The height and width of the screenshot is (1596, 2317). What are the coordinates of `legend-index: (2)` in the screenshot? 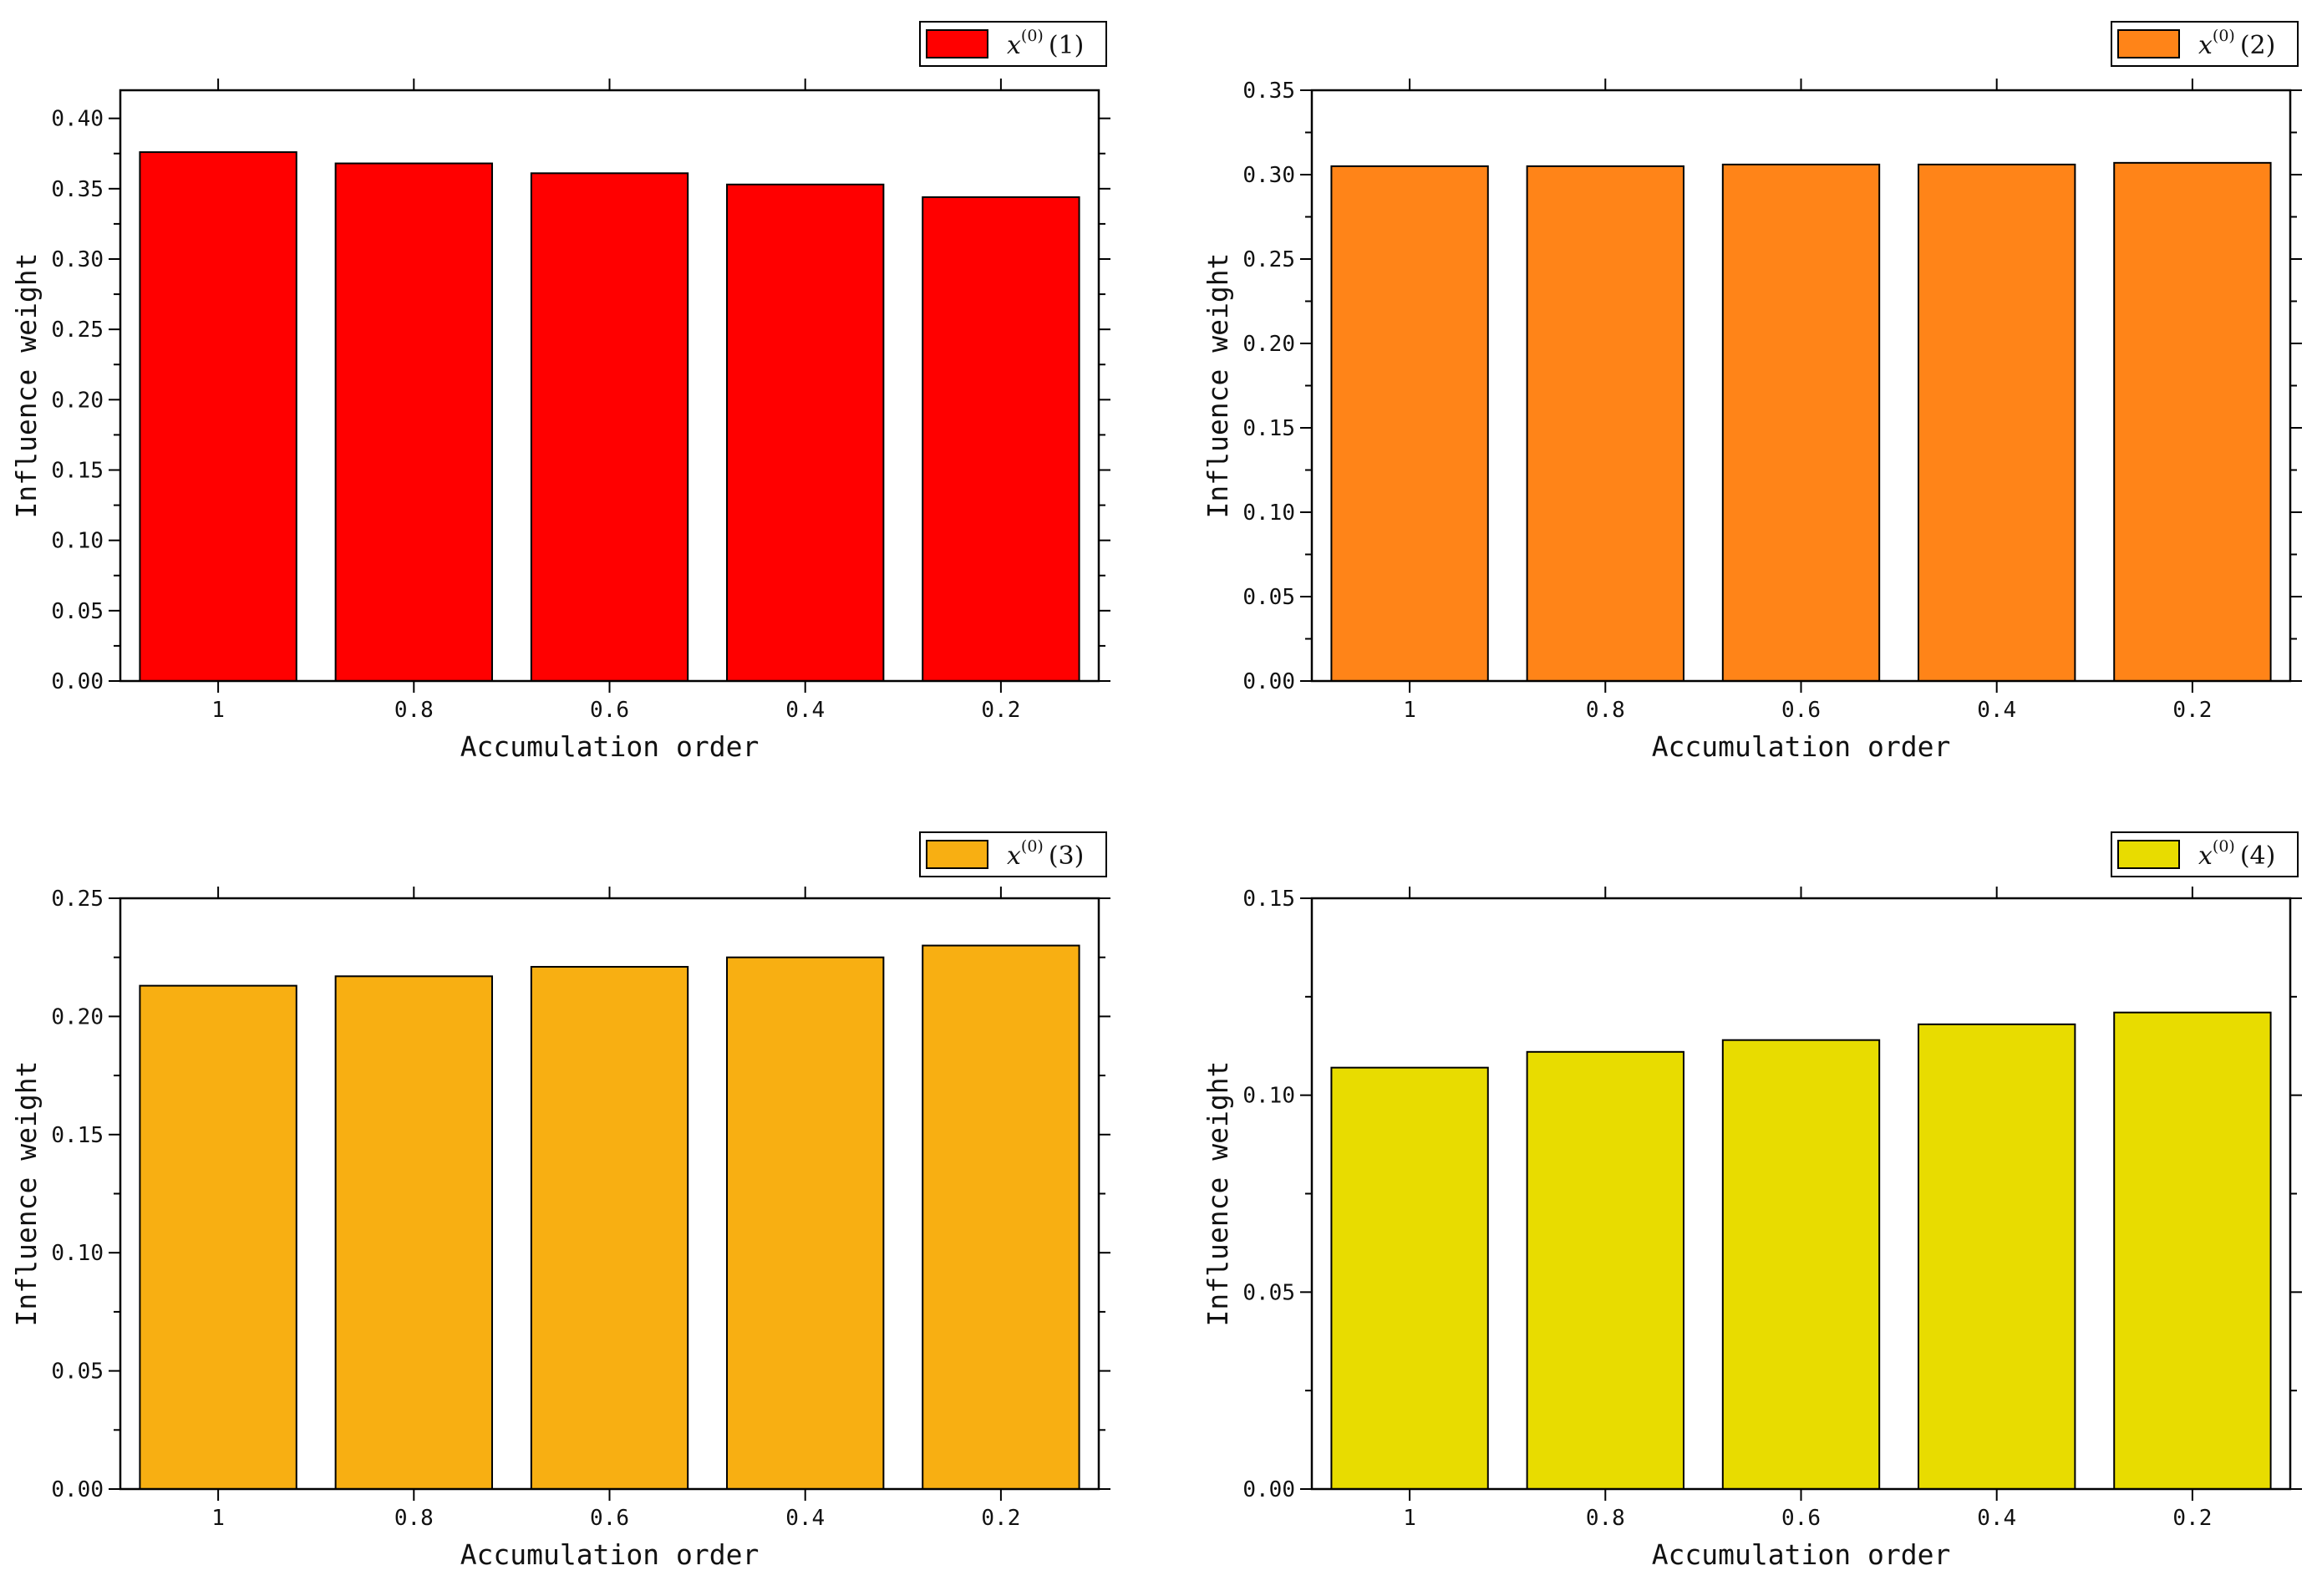 It's located at (2258, 45).